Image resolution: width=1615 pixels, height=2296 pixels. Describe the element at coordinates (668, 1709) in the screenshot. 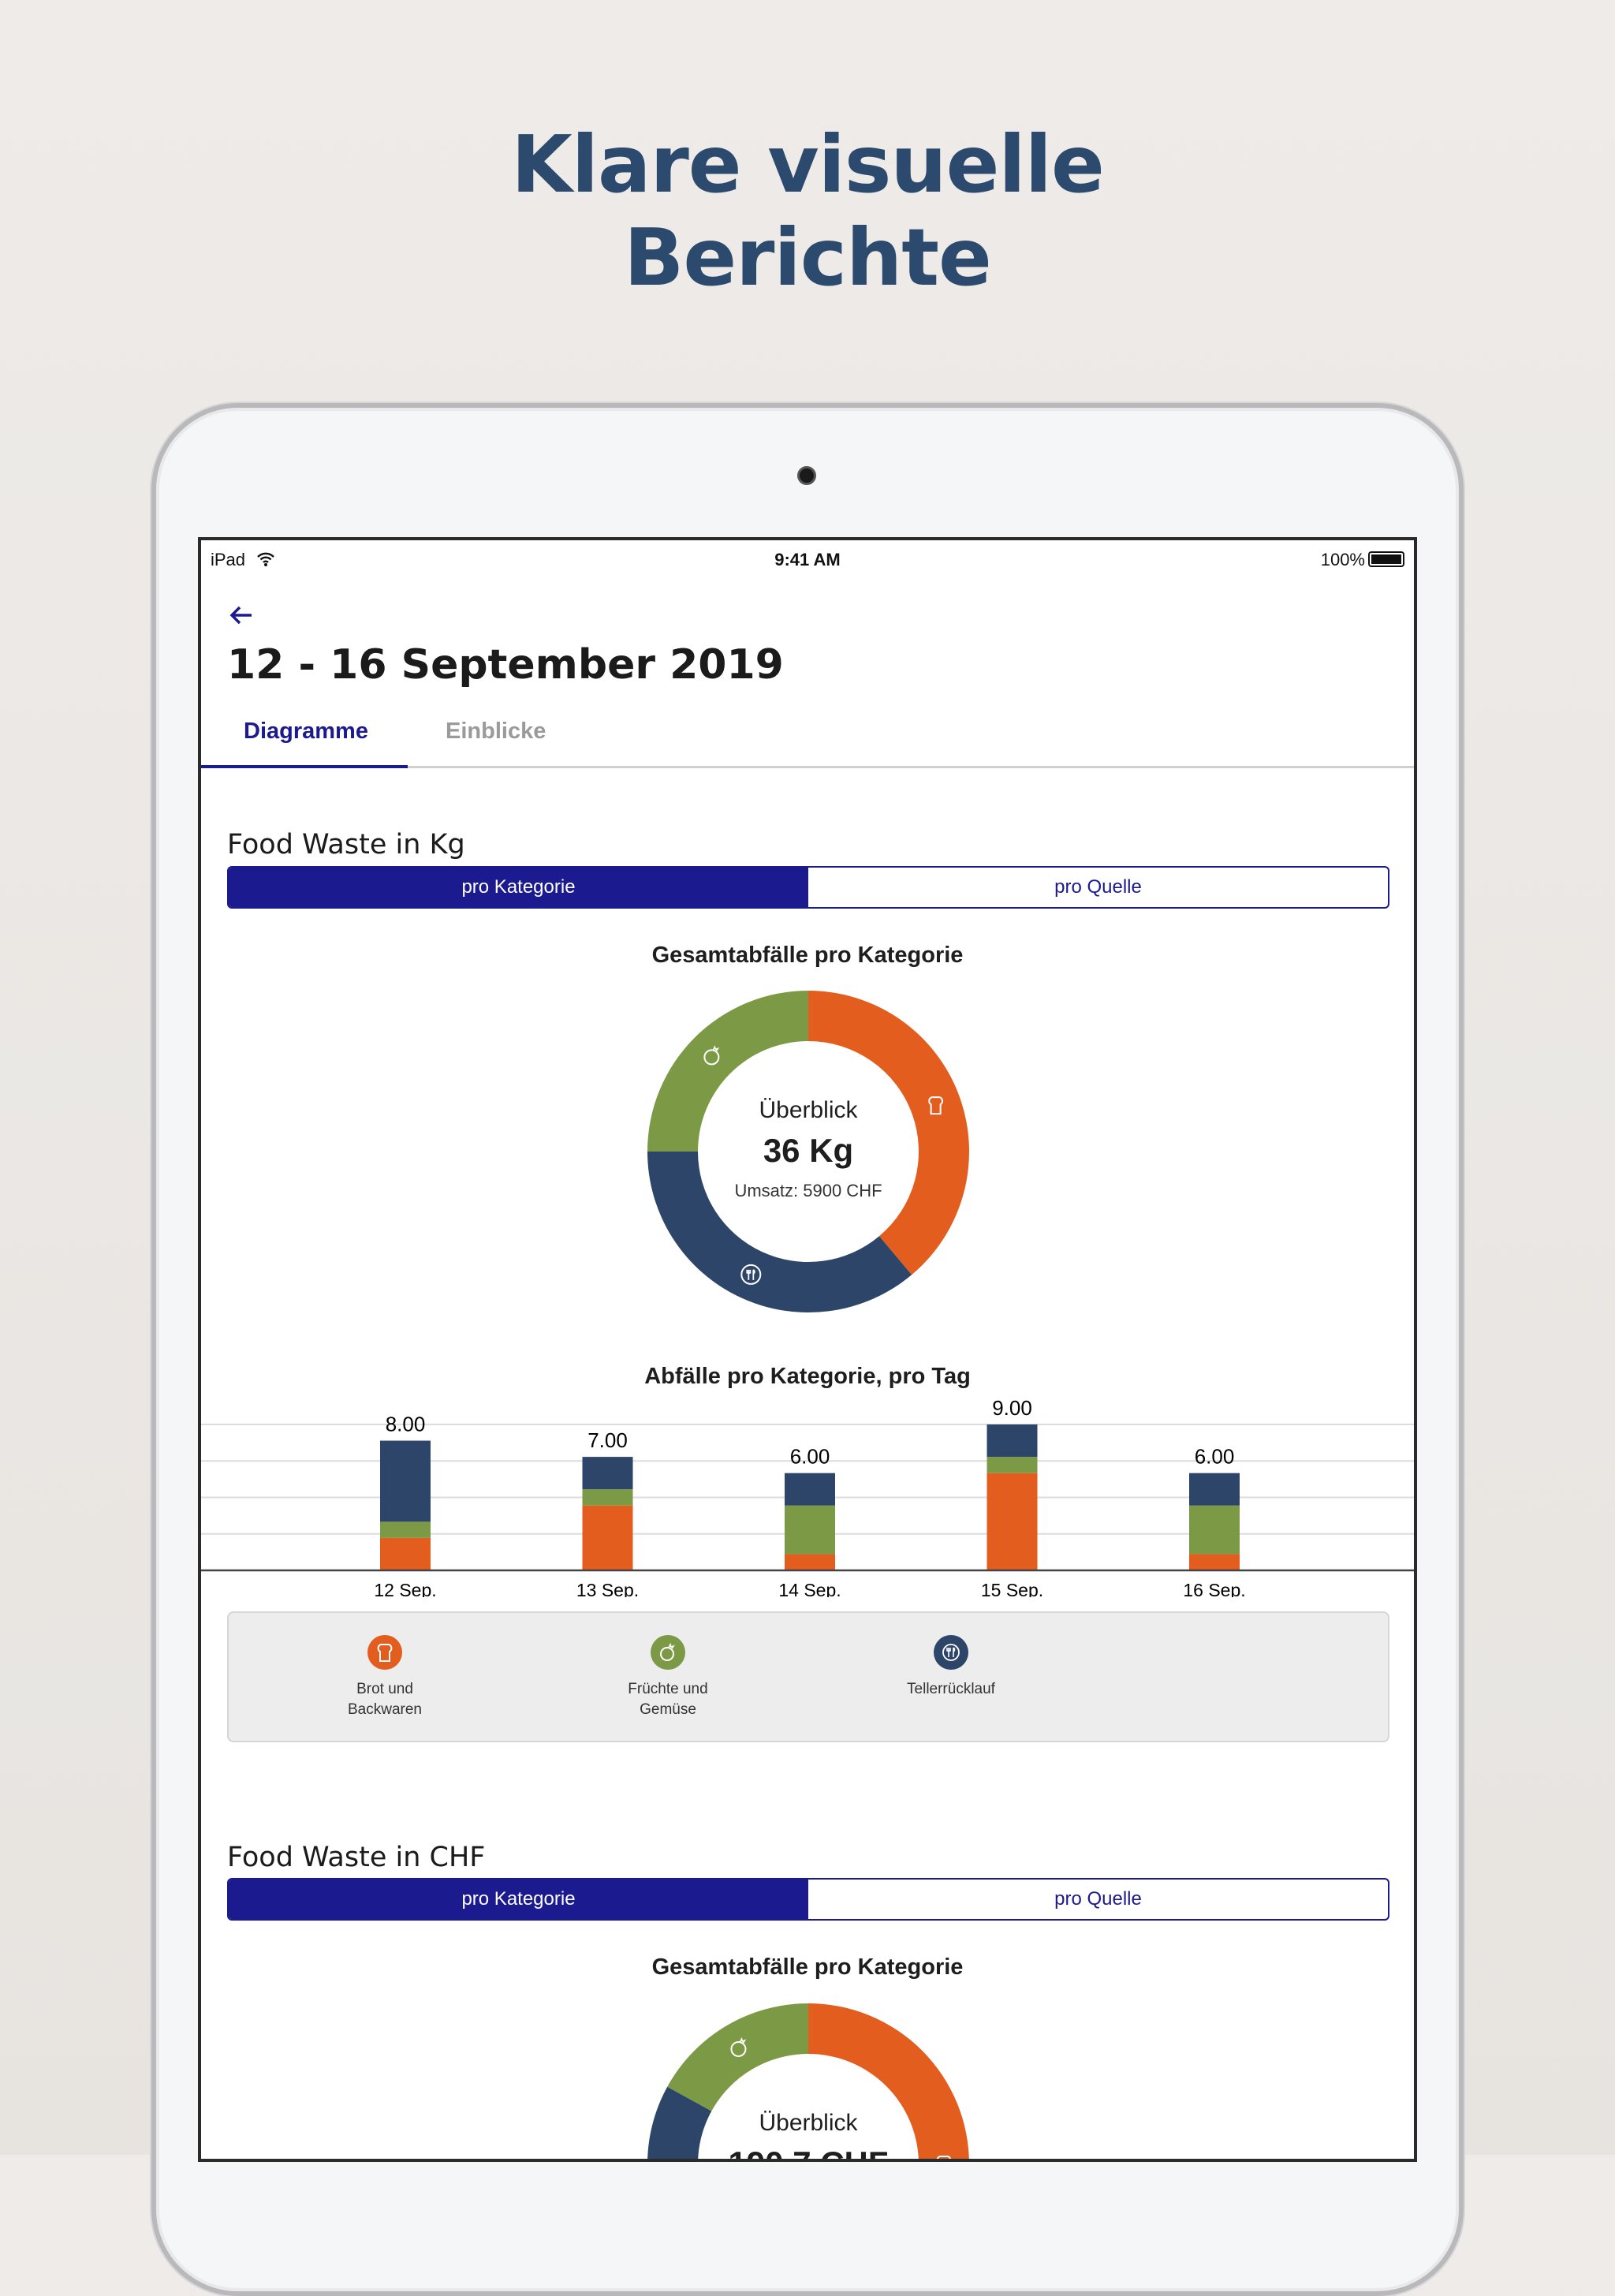

I see `legend-label: Gemüse` at that location.